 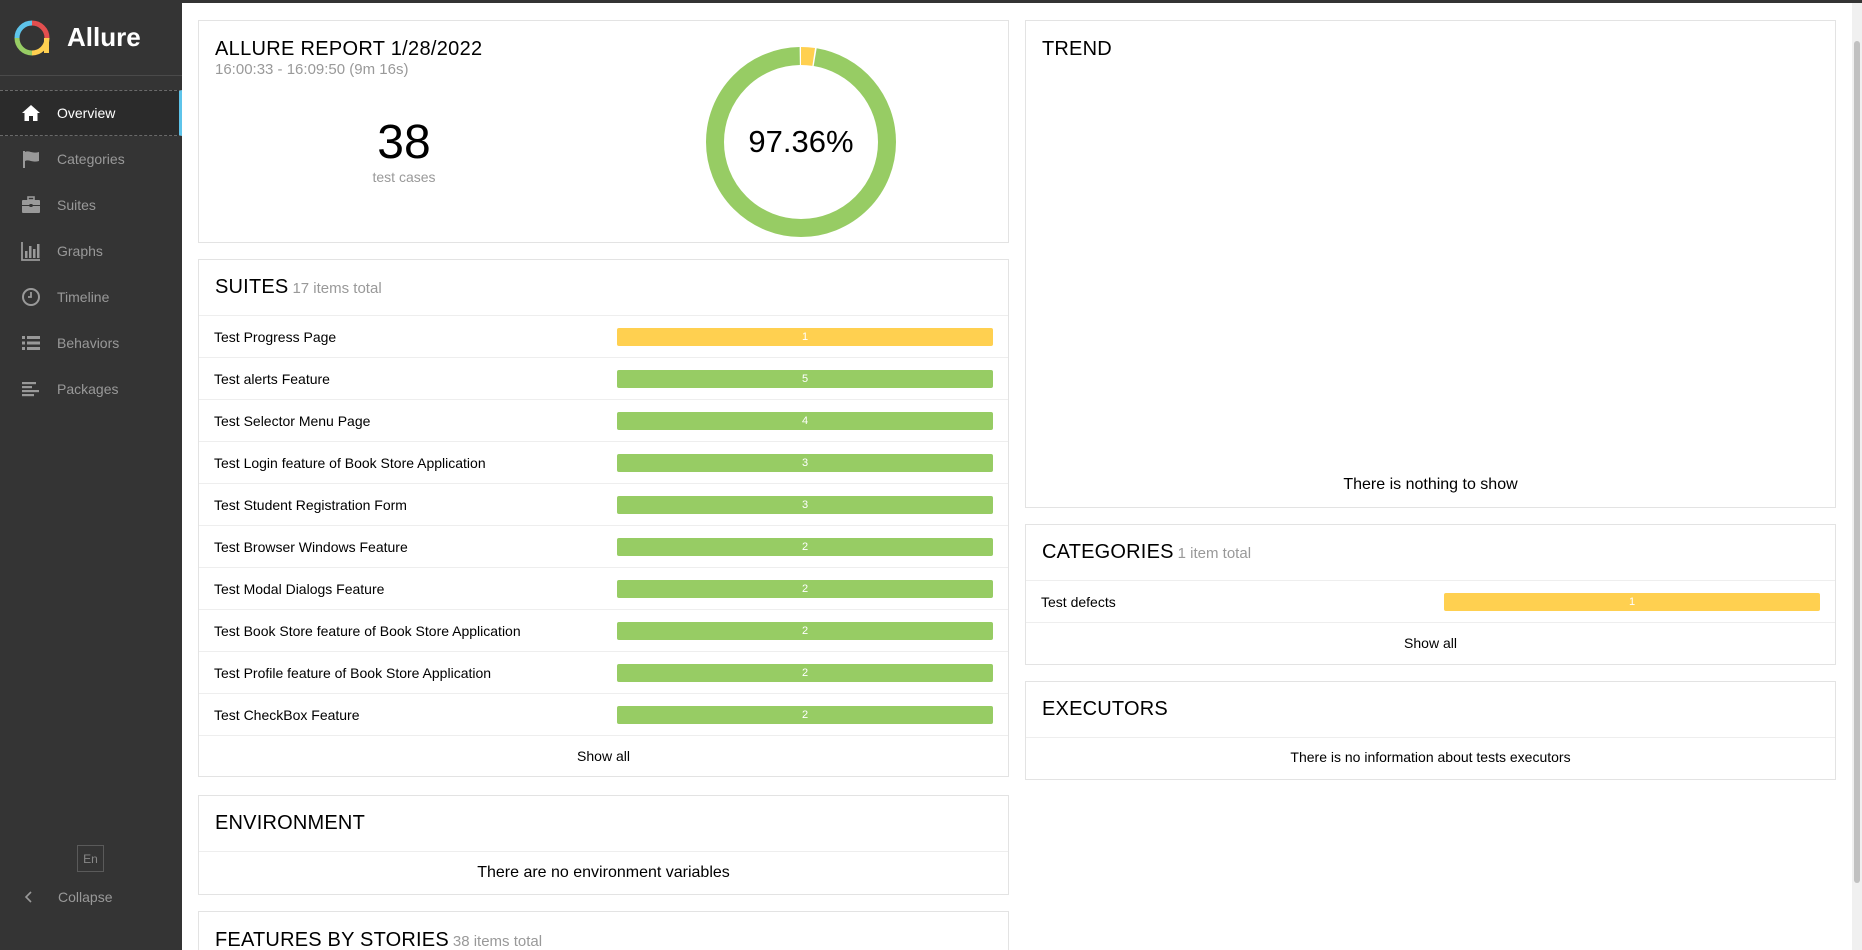 I want to click on category-row: Test defects 1, so click(x=1430, y=602).